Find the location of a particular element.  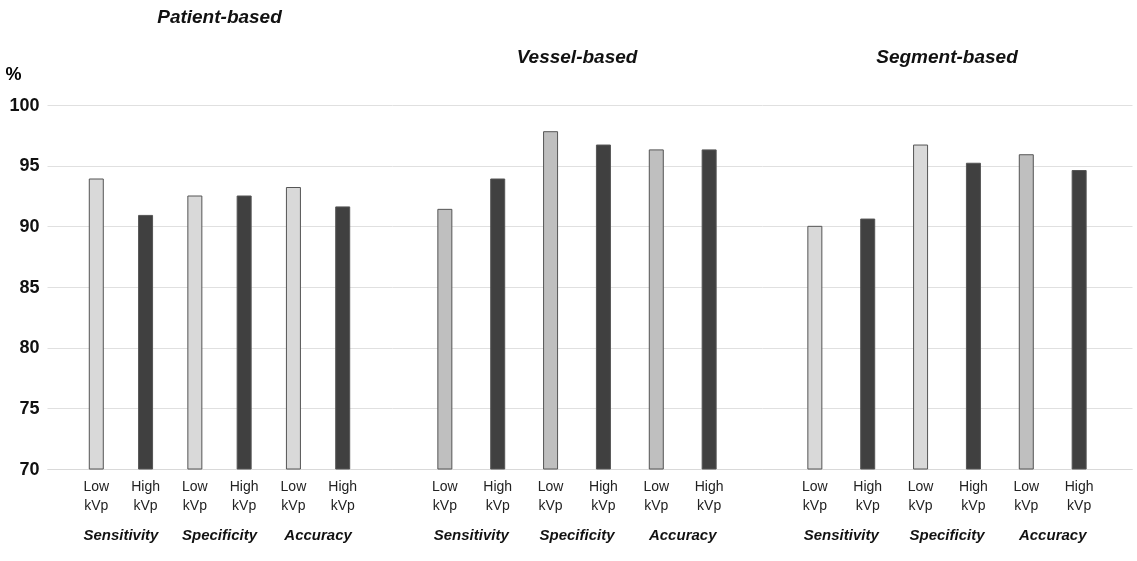

y-tick-label: 95 is located at coordinates (29, 165).